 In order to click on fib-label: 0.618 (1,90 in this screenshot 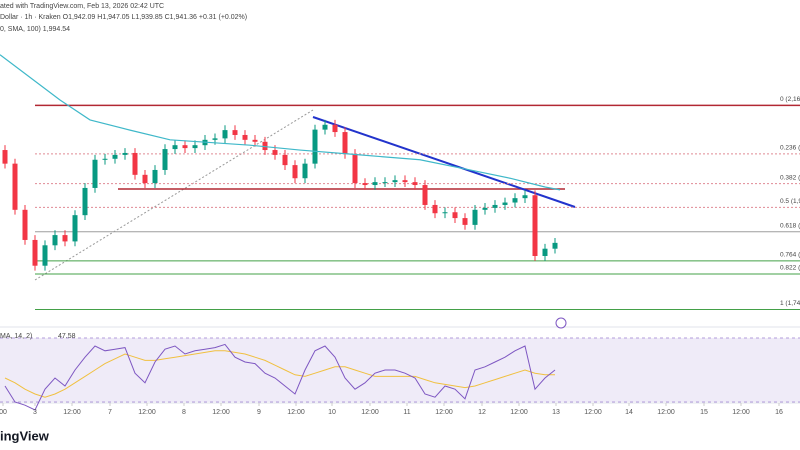, I will do `click(790, 225)`.